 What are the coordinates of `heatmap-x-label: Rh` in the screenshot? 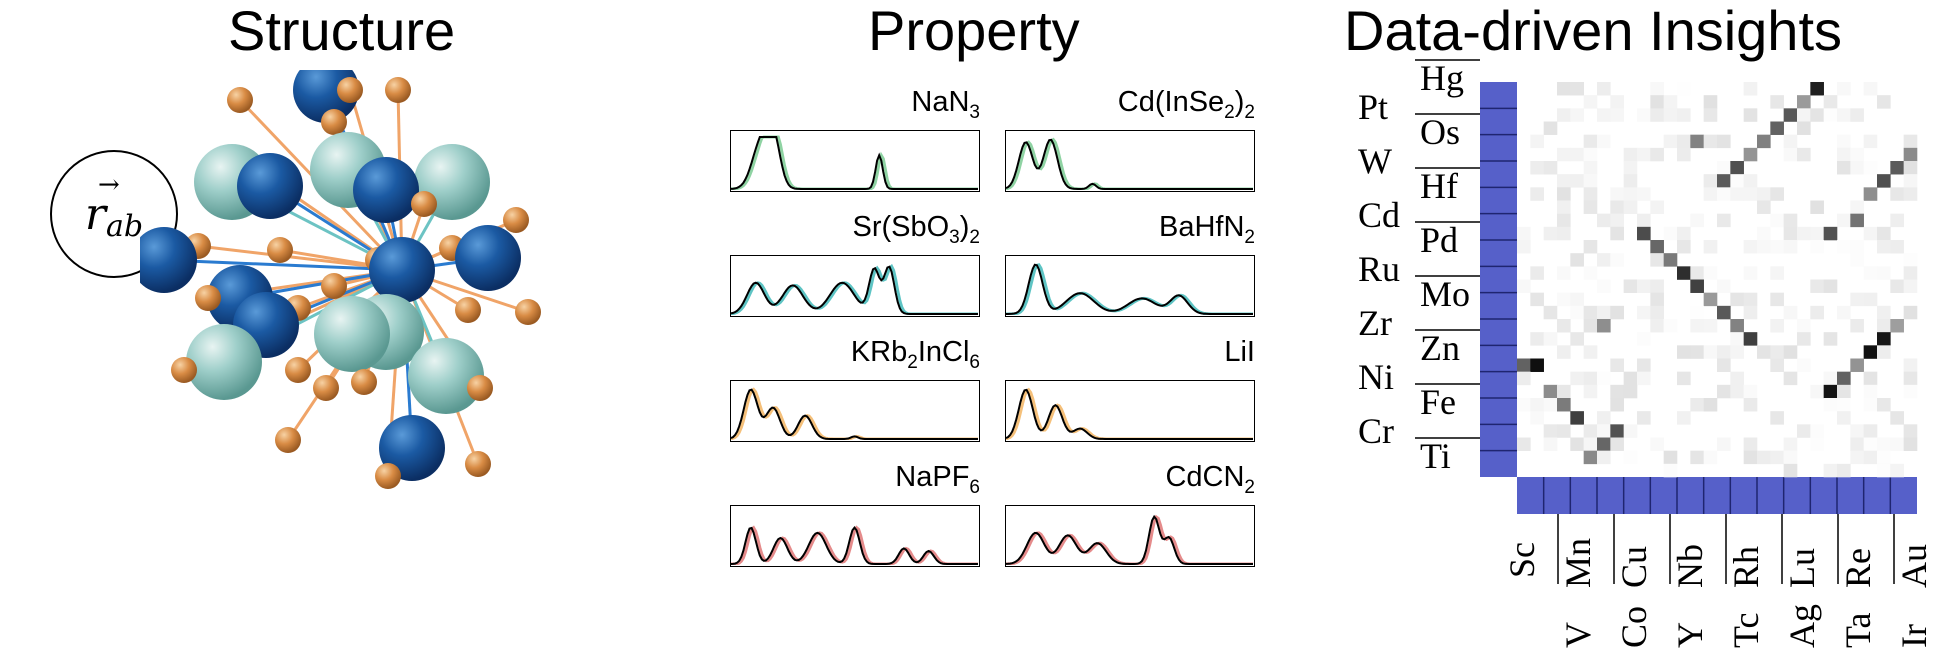 It's located at (1746, 566).